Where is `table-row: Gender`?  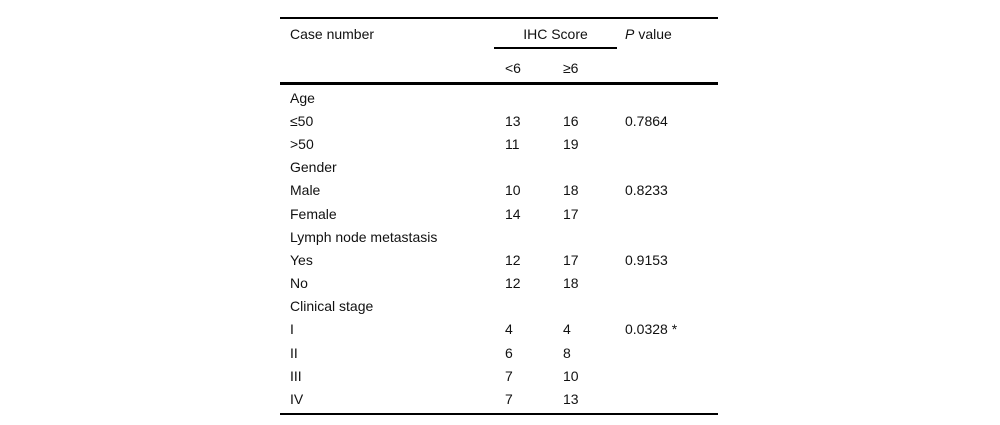
table-row: Gender is located at coordinates (499, 167).